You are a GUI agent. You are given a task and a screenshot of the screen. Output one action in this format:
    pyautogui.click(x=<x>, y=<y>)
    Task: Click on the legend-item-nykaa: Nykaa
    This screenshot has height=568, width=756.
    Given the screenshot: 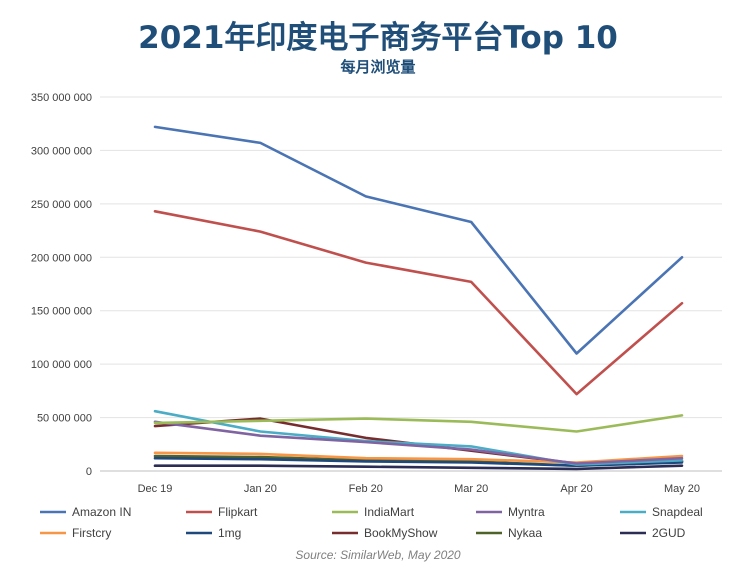 What is the action you would take?
    pyautogui.click(x=525, y=533)
    